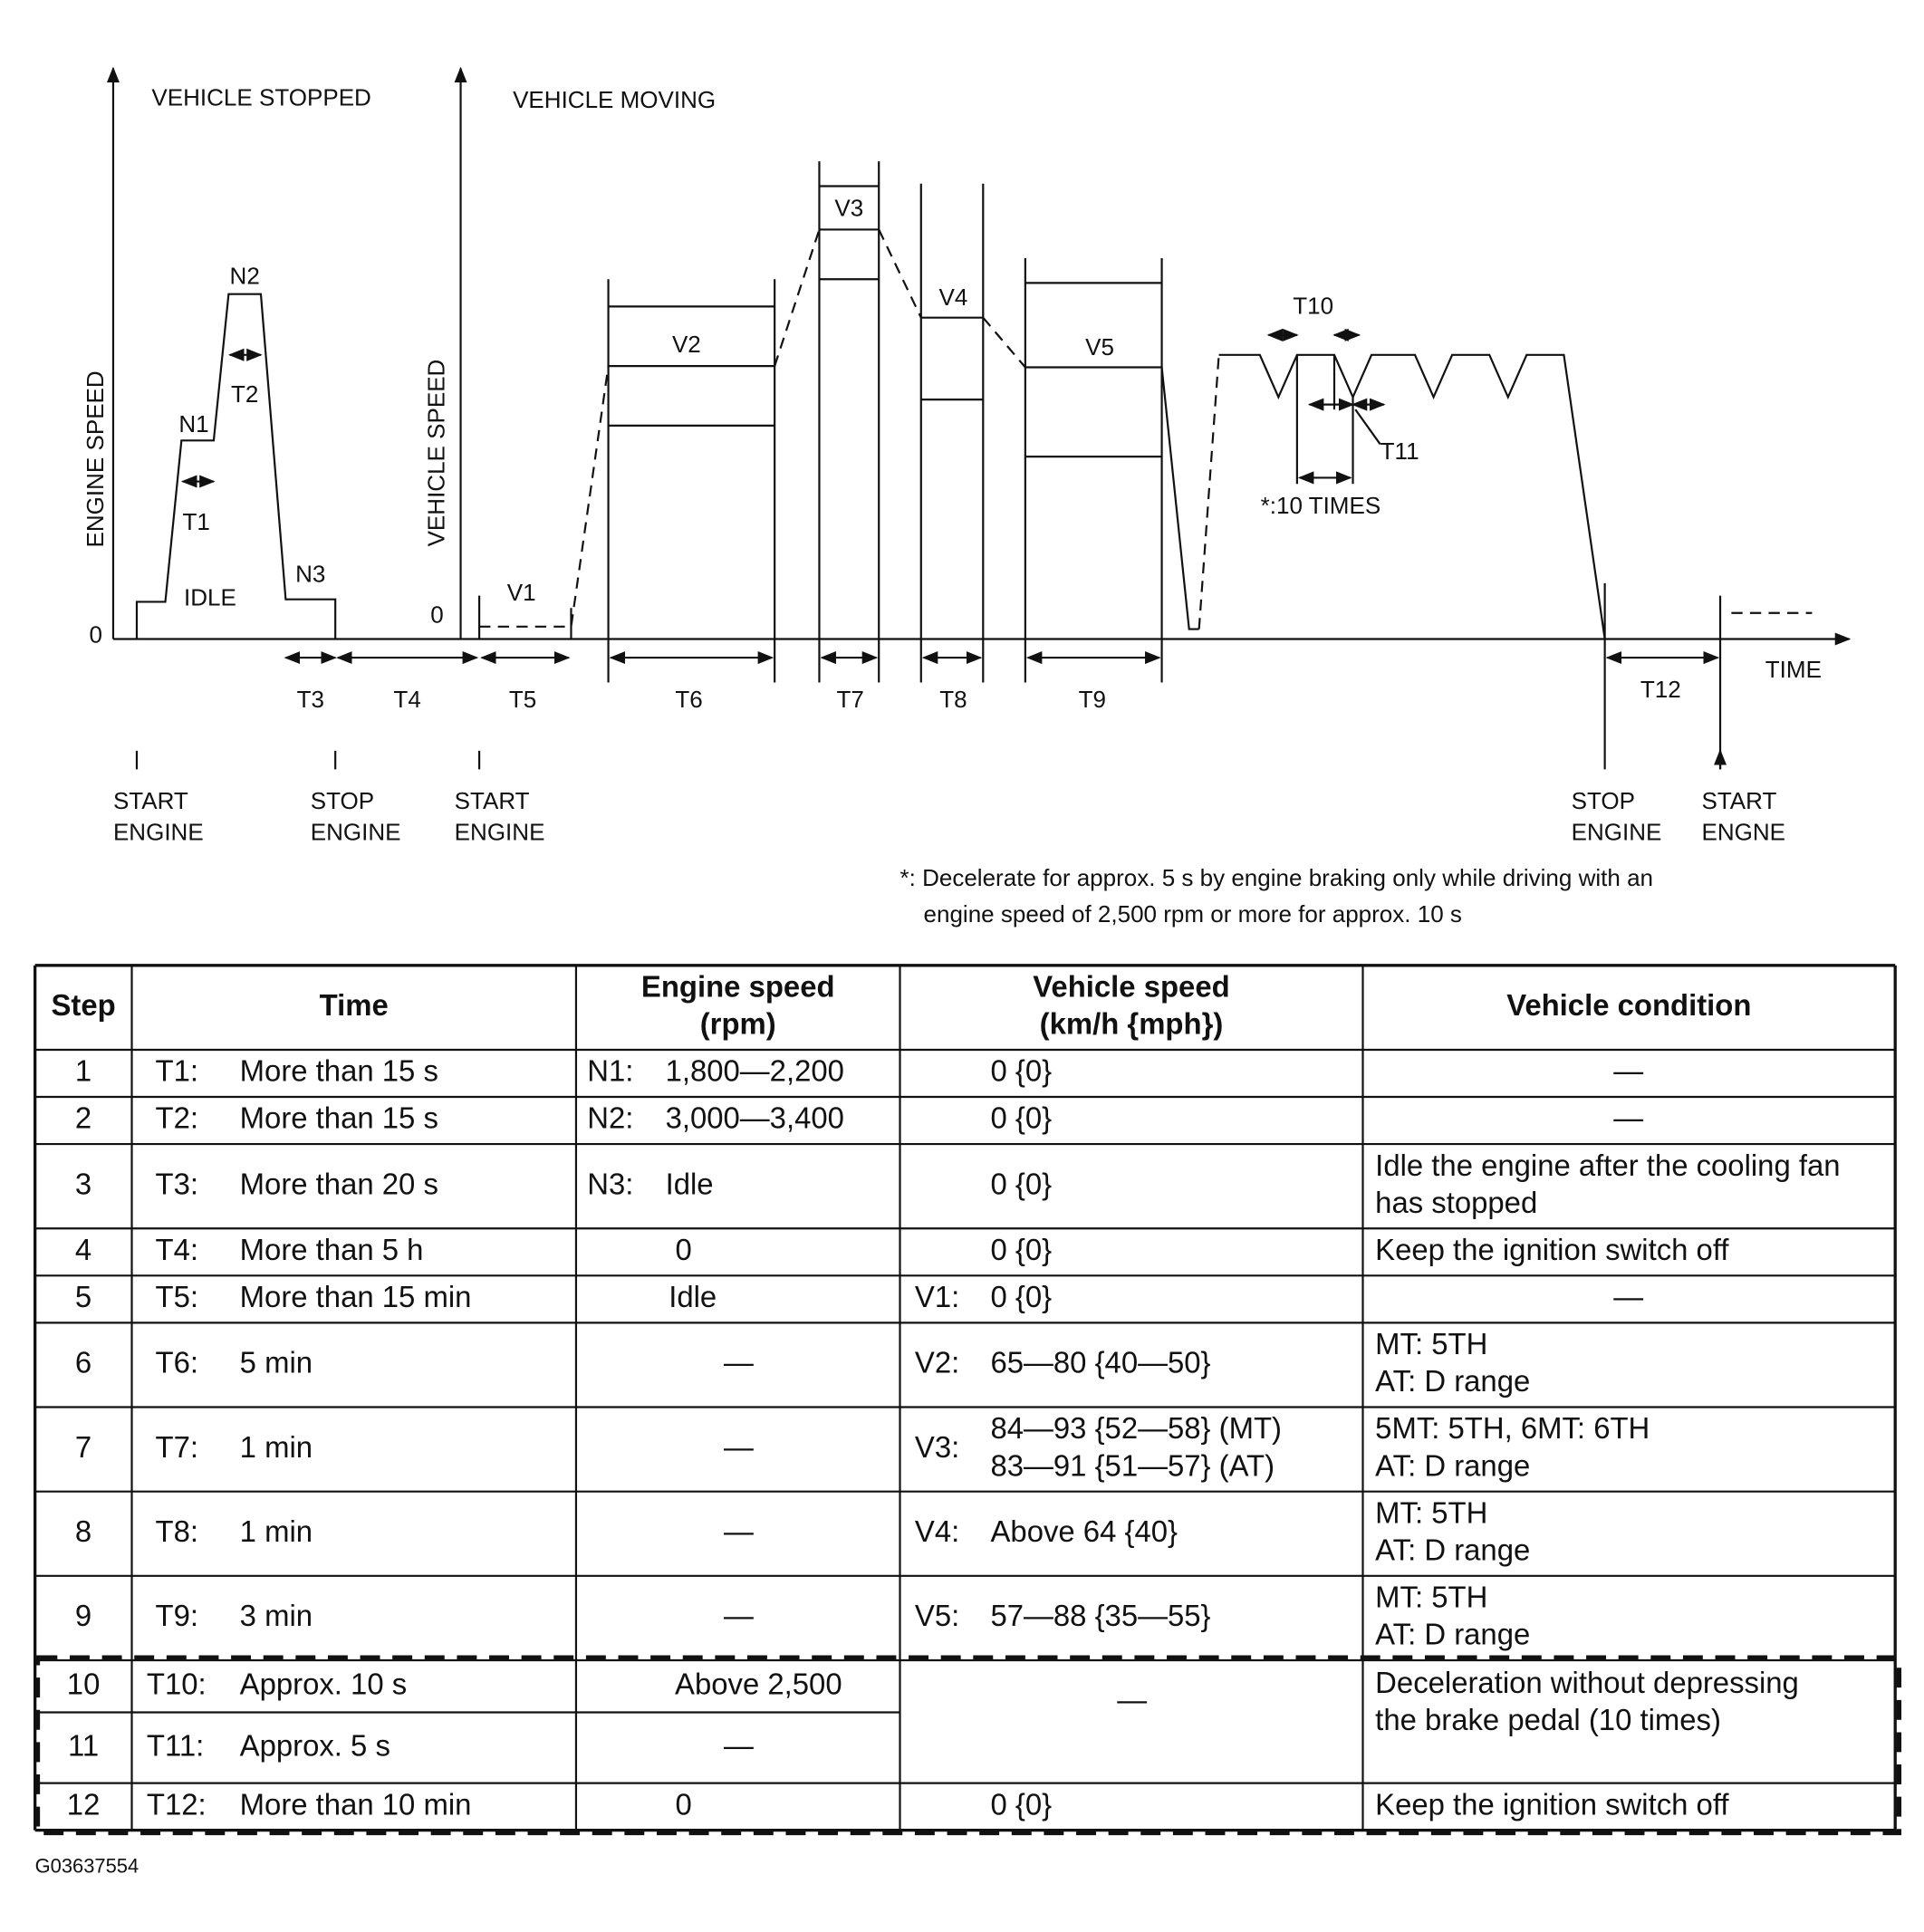 The image size is (1924, 1932). I want to click on time: More than 20 s, so click(339, 1183).